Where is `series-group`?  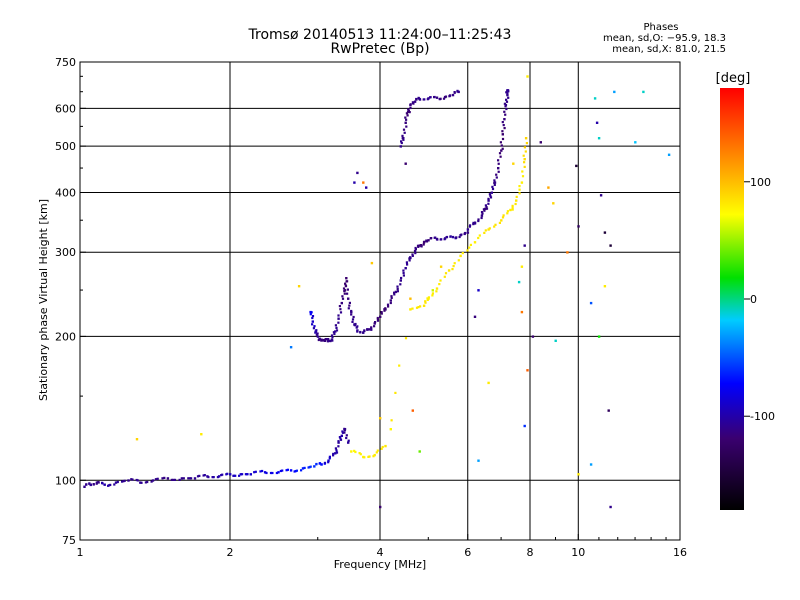 series-group is located at coordinates (429, 118).